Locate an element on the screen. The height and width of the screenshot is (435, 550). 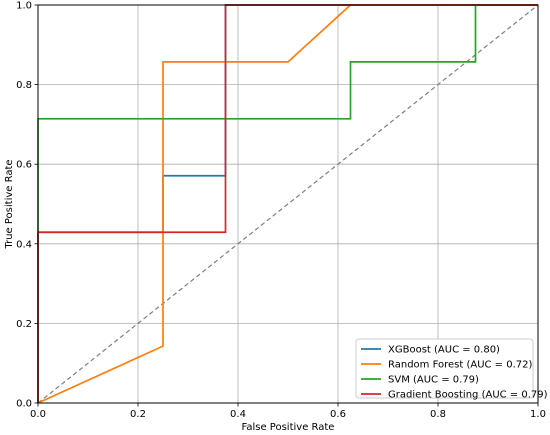
x-tick-label: 0.6 is located at coordinates (338, 414).